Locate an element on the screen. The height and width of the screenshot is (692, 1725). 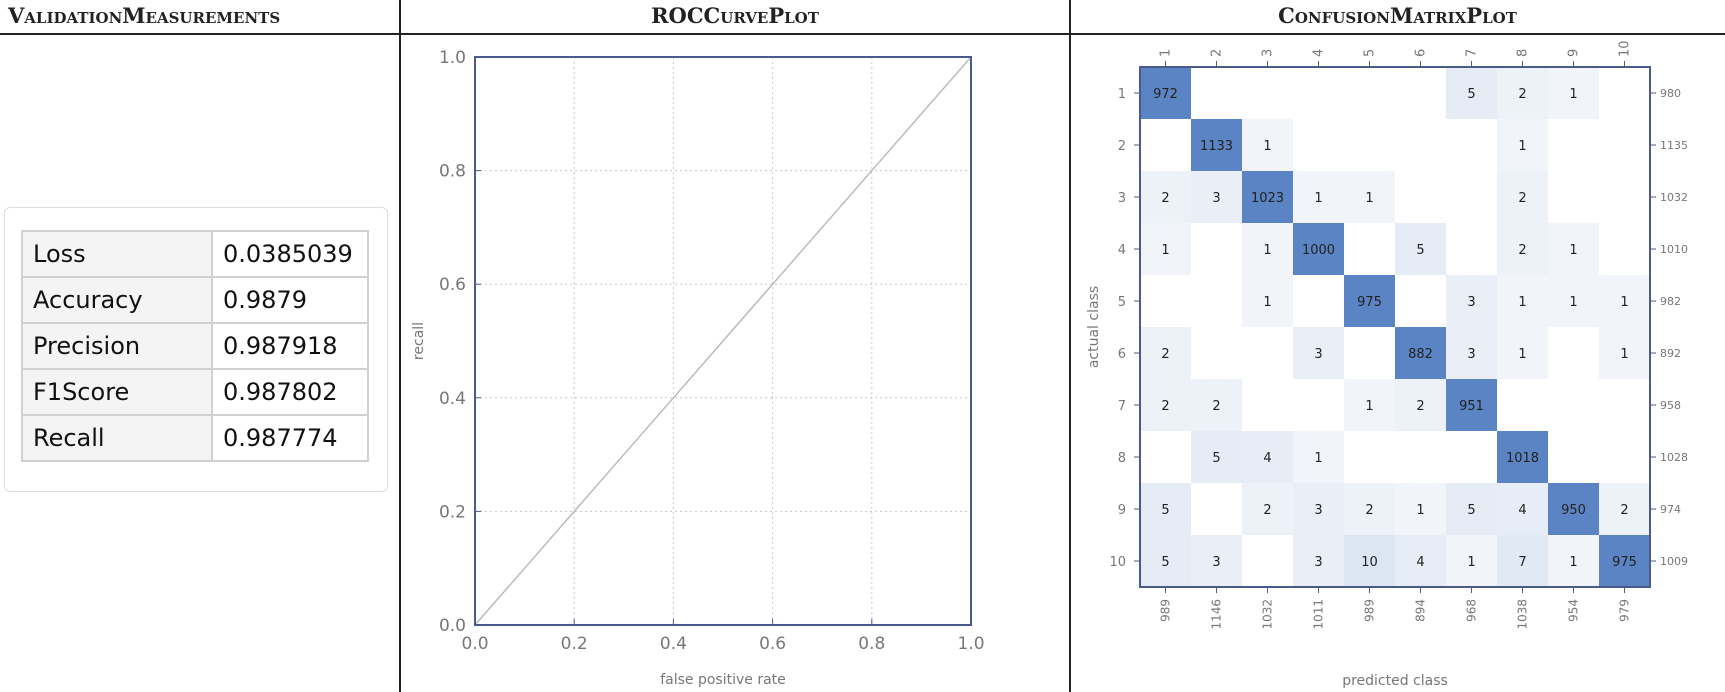
cm-row-class-label: 4 is located at coordinates (1122, 250).